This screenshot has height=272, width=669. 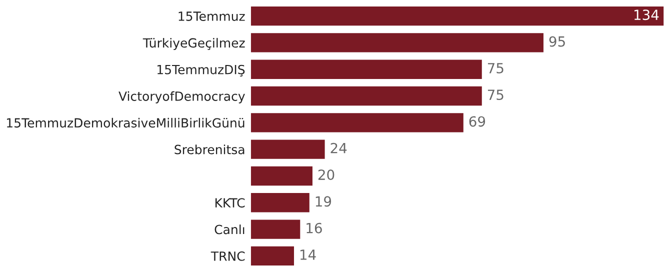 I want to click on y-tick-label: Srebrenitsa, so click(x=209, y=149).